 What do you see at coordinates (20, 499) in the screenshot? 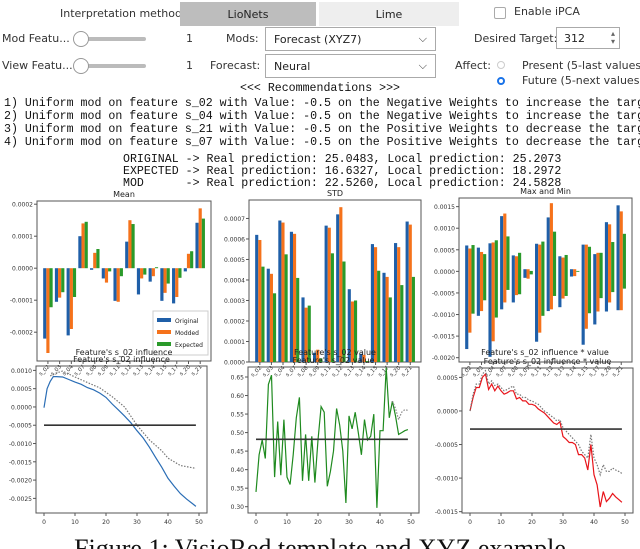
I see `svg-text: -0.0025` at bounding box center [20, 499].